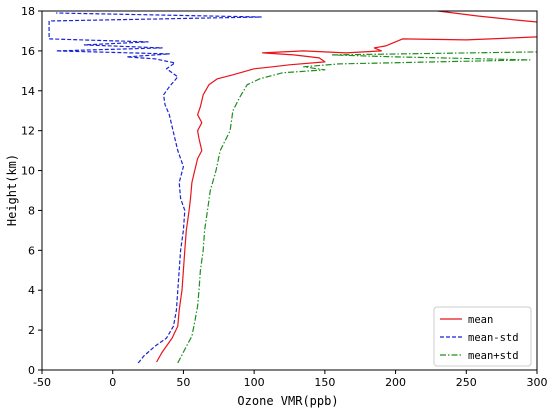 The image size is (550, 413). I want to click on x-tick-label: 300, so click(537, 382).